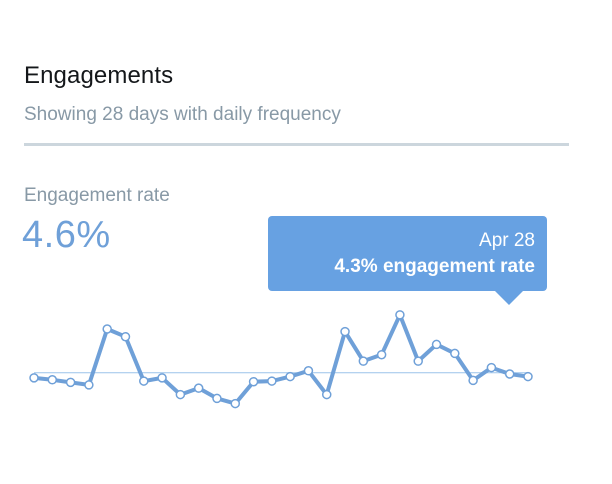 The width and height of the screenshot is (612, 484). Describe the element at coordinates (97, 195) in the screenshot. I see `metric-label: Engagement rate` at that location.